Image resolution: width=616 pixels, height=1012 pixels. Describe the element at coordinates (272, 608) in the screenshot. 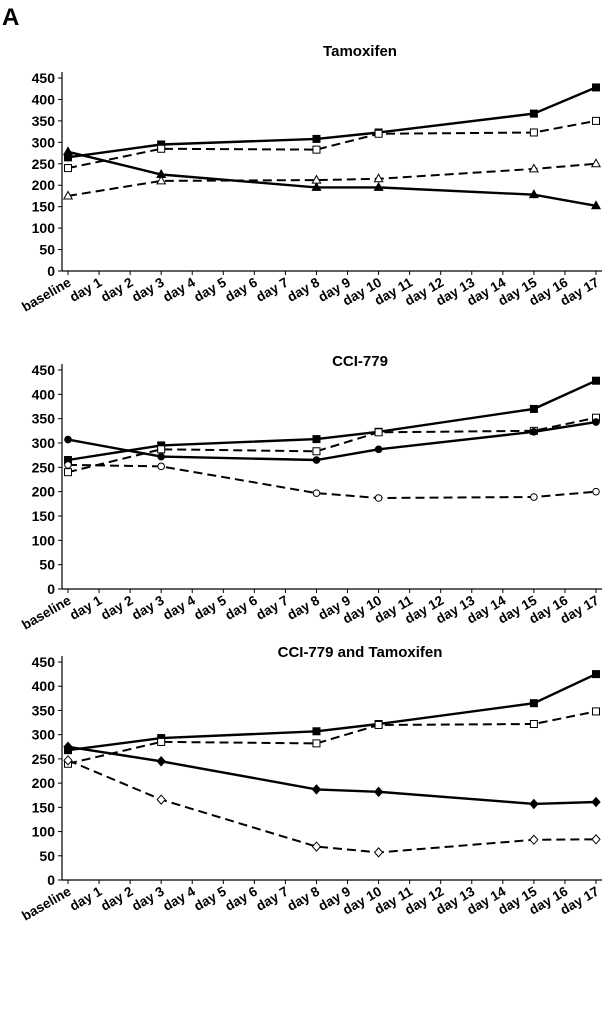

I see `x-tick-label: day 7` at that location.